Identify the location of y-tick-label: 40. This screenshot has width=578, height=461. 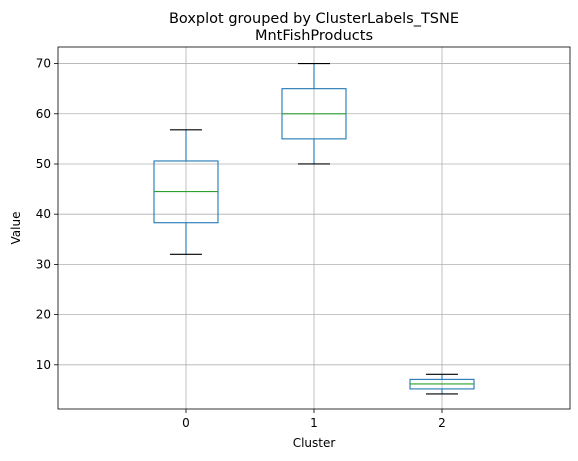
(43, 214).